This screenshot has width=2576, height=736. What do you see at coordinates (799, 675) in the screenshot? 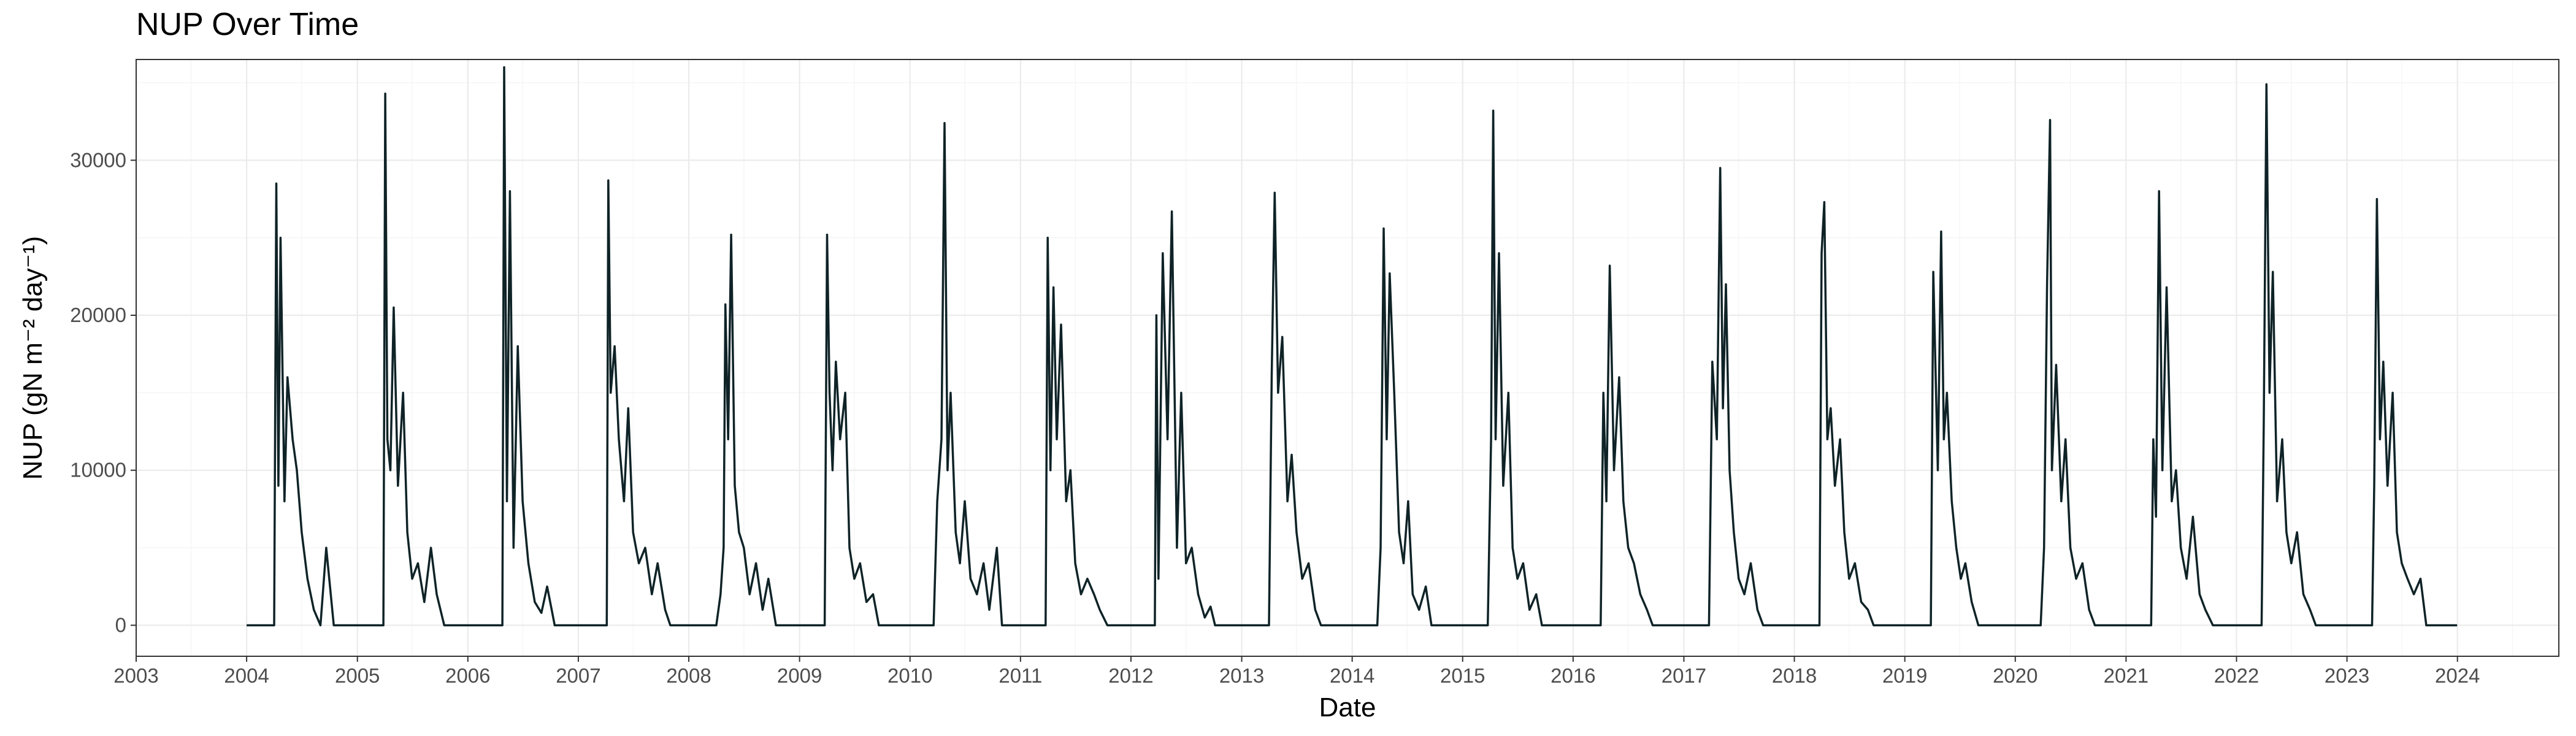
I see `x-tick-label: 2009` at bounding box center [799, 675].